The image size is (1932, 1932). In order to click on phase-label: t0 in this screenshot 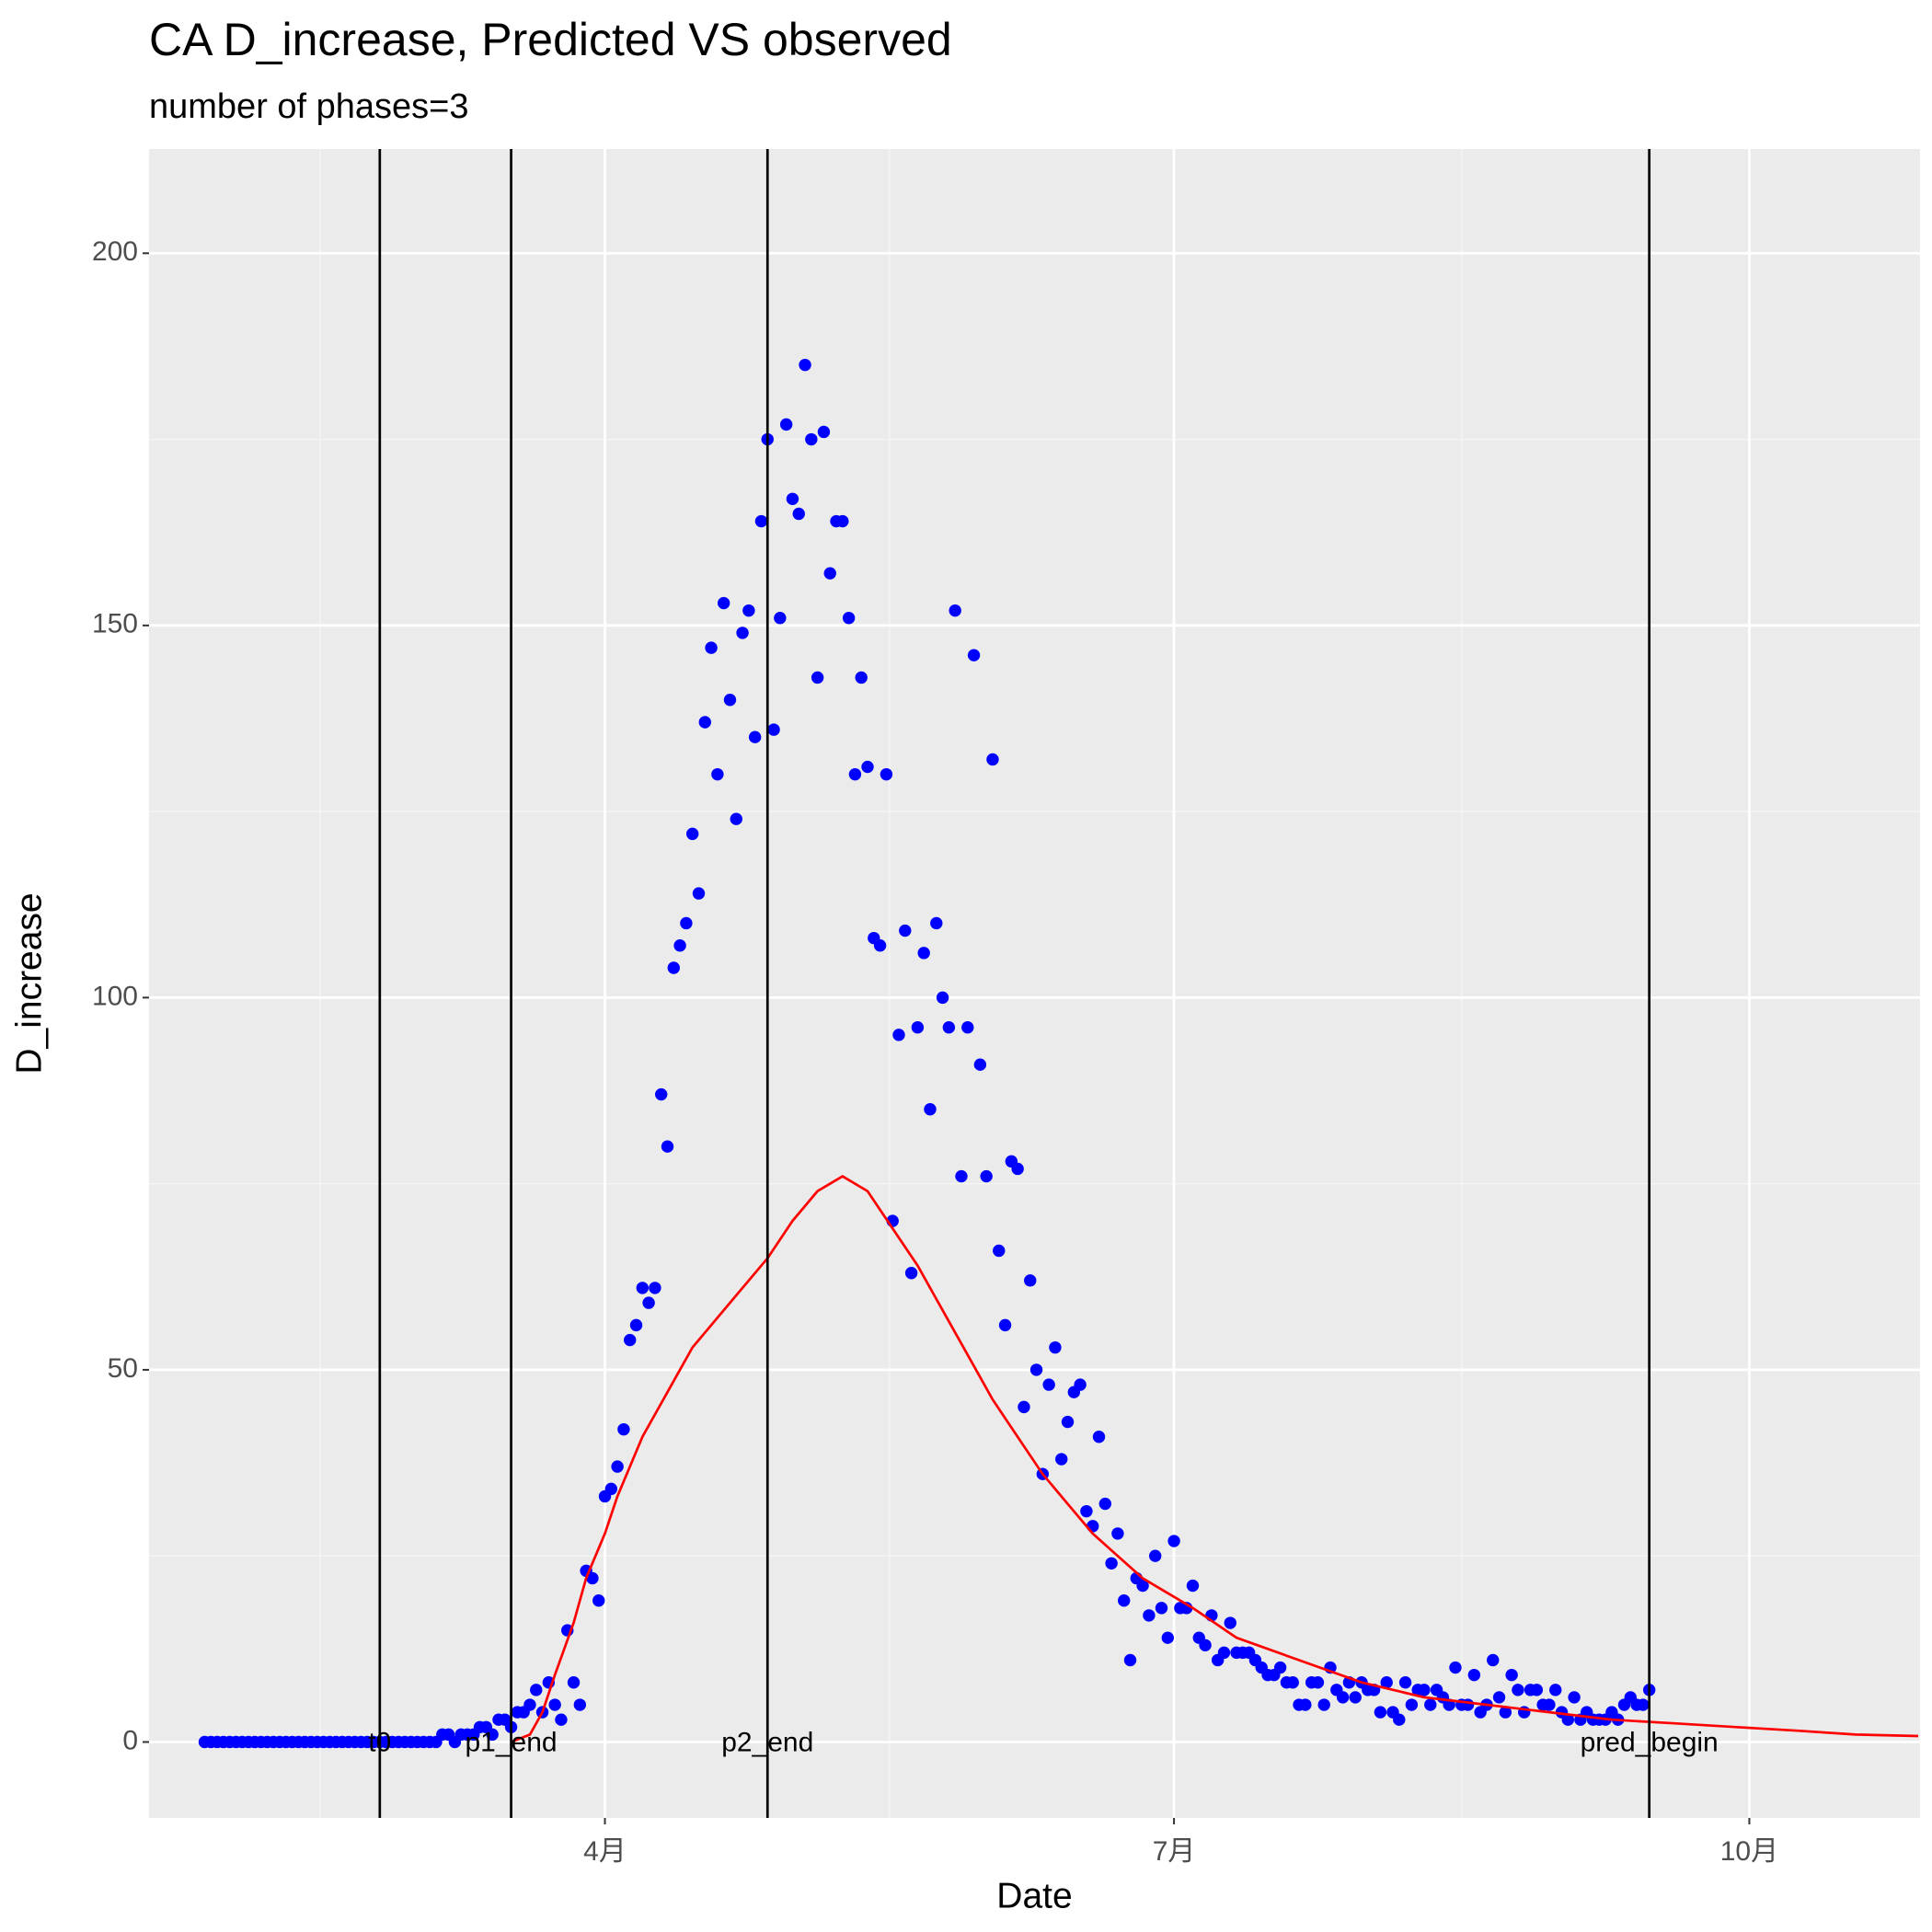, I will do `click(379, 1742)`.